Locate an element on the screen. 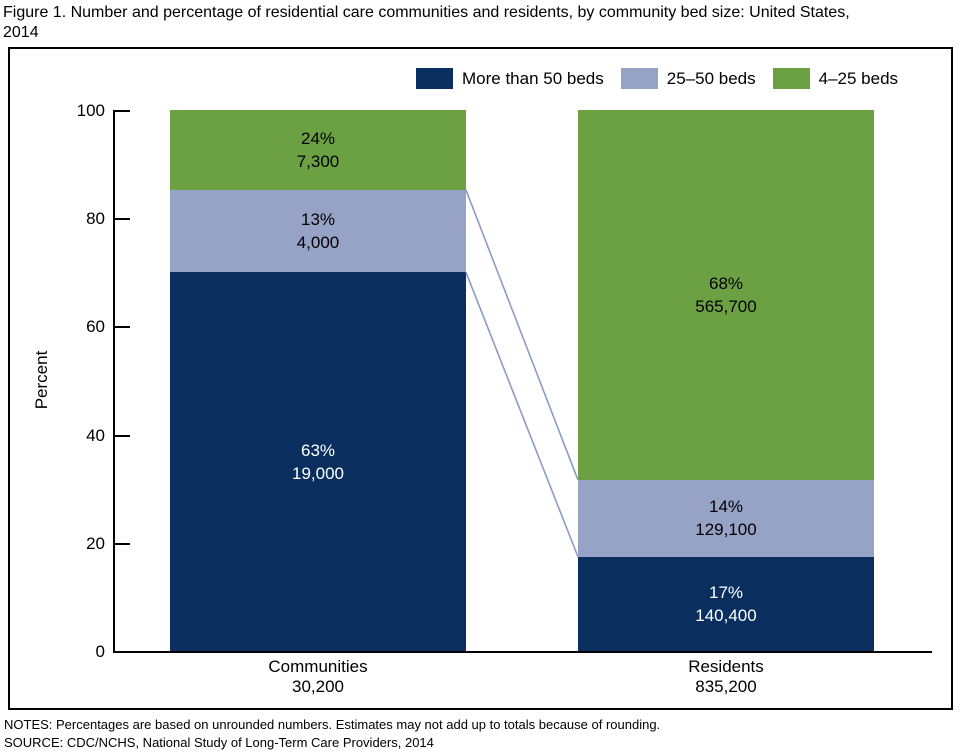 This screenshot has width=960, height=754. segment-percent-label: 13% is located at coordinates (318, 220).